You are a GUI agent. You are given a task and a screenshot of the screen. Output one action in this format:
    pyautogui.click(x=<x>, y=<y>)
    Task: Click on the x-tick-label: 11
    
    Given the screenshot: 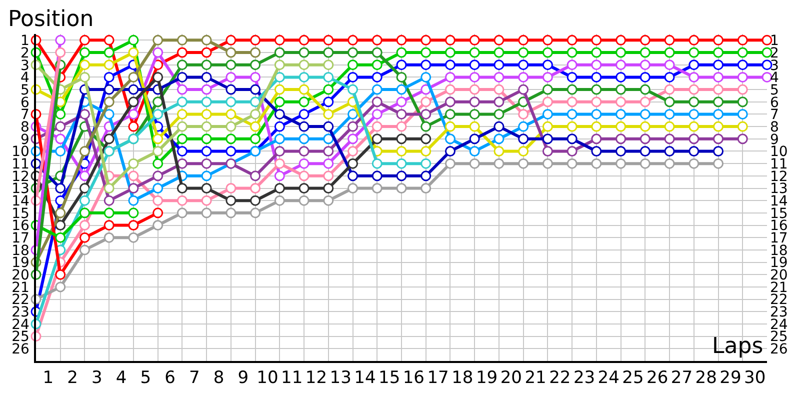 What is the action you would take?
    pyautogui.click(x=292, y=378)
    